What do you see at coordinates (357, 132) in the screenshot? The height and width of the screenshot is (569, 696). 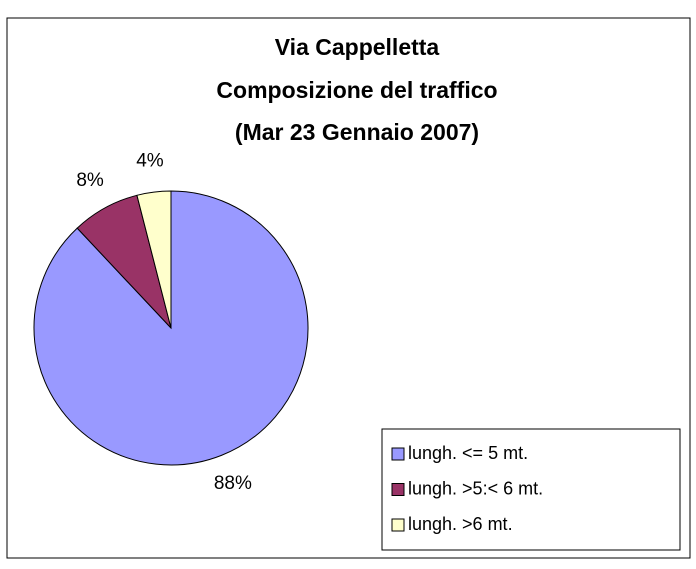 I see `chart-title: (Mar 23 Gennaio 2007)` at bounding box center [357, 132].